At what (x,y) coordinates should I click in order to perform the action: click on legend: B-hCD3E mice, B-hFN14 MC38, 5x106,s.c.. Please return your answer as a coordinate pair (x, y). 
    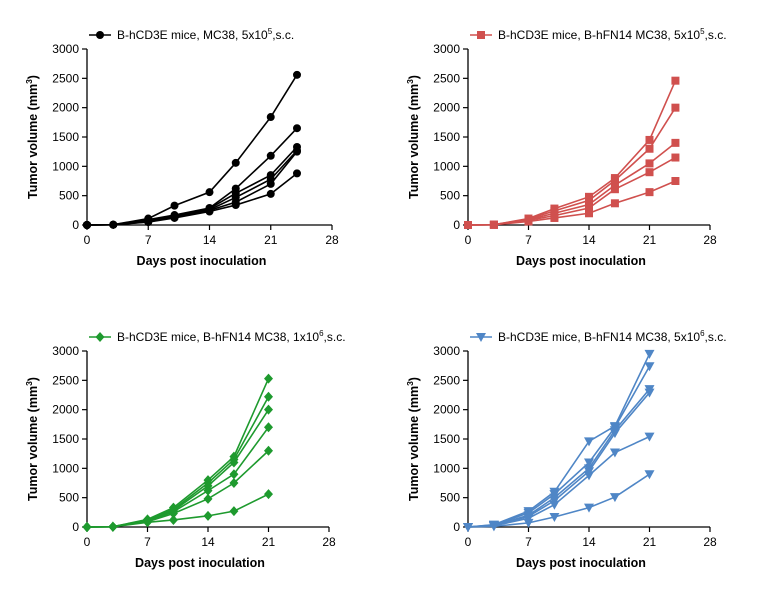
    Looking at the image, I should click on (598, 336).